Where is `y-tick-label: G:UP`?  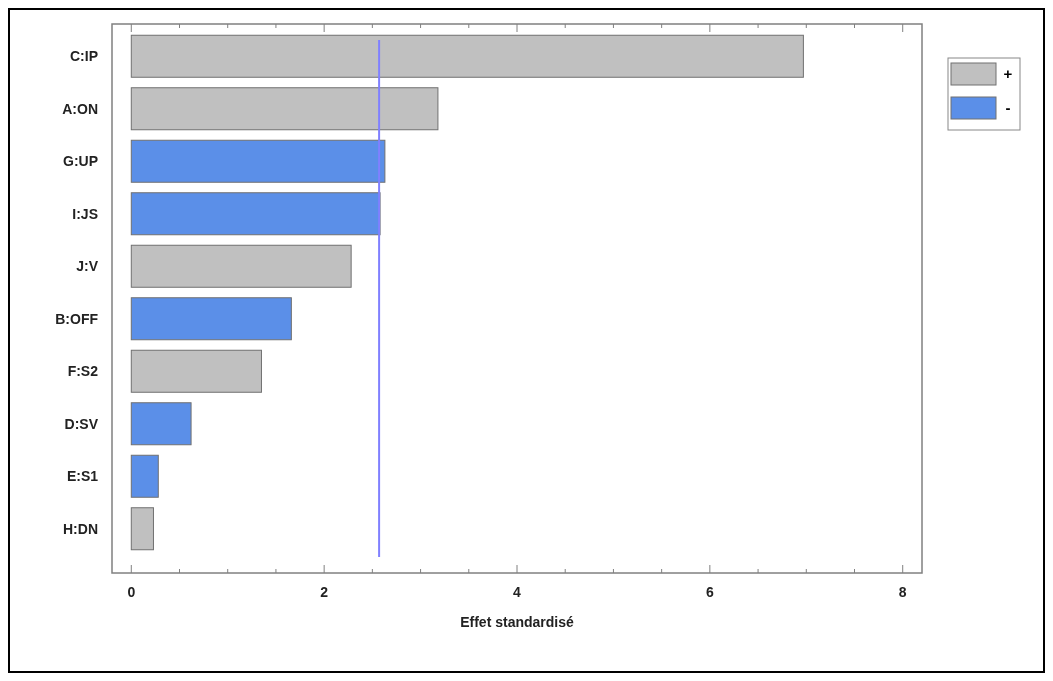 y-tick-label: G:UP is located at coordinates (80, 161).